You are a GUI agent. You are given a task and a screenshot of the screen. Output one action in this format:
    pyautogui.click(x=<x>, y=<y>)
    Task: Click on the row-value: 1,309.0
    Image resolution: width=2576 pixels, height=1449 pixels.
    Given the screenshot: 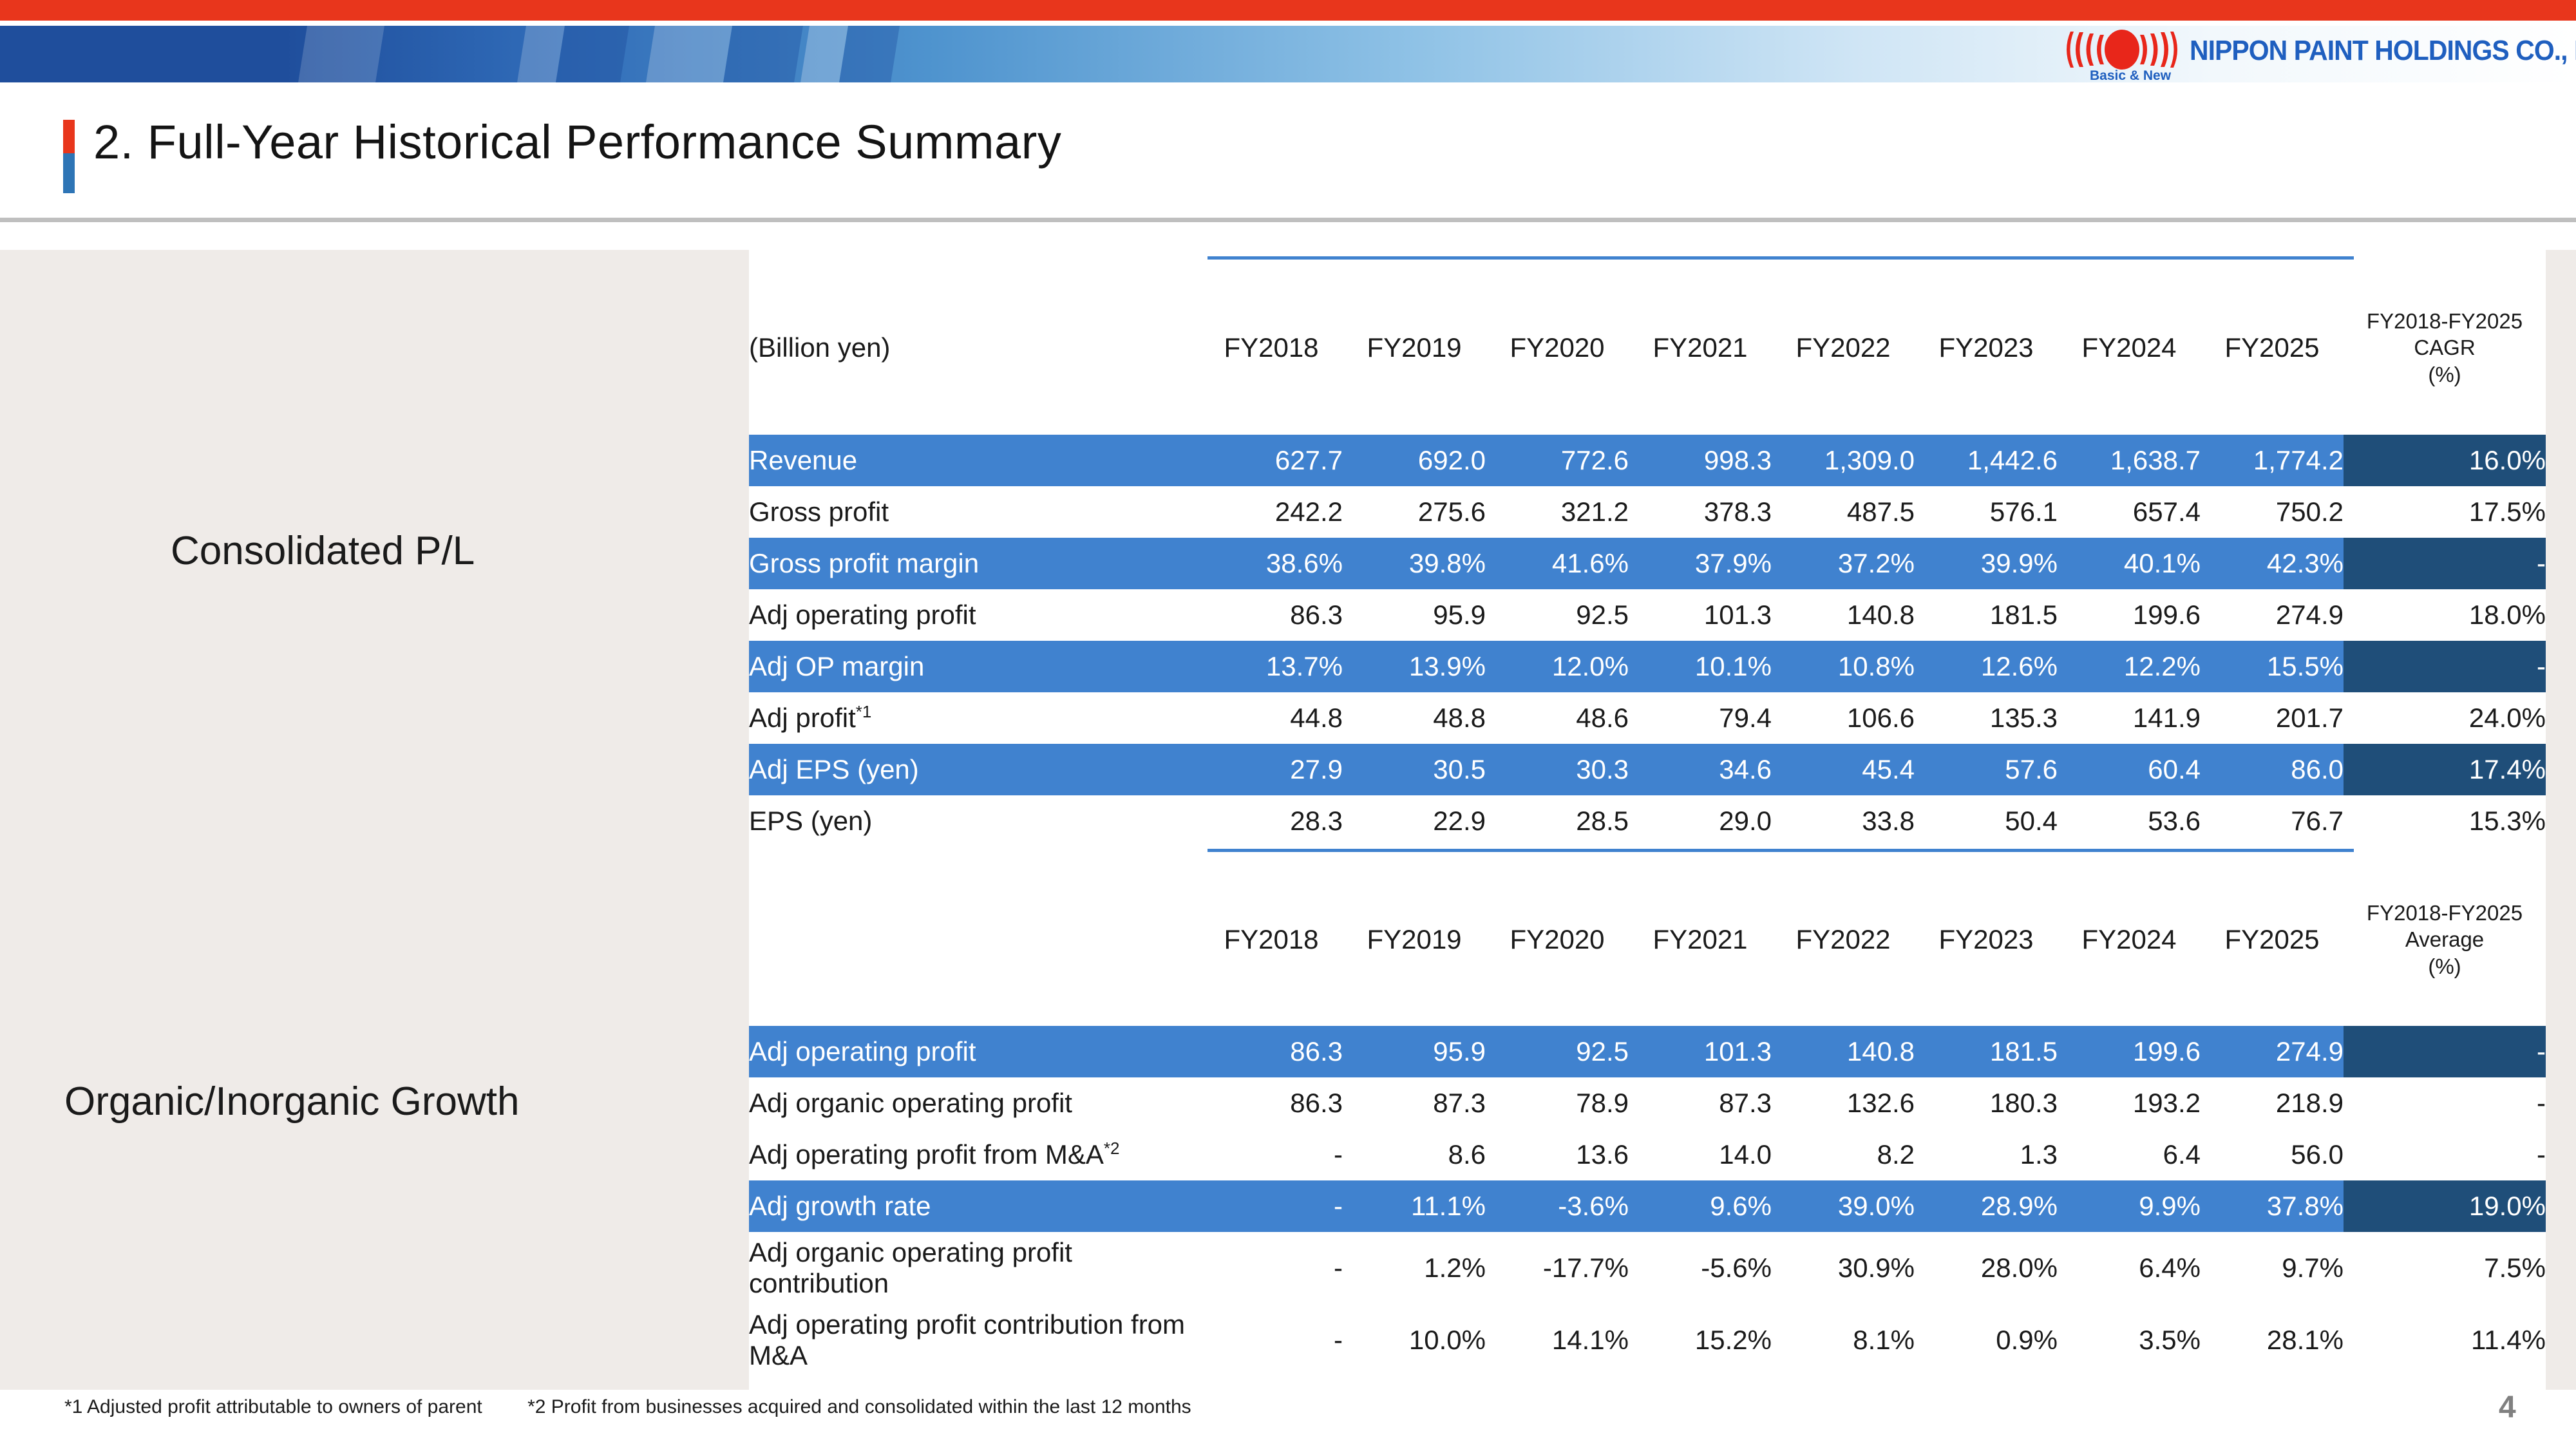 What is the action you would take?
    pyautogui.click(x=1843, y=461)
    